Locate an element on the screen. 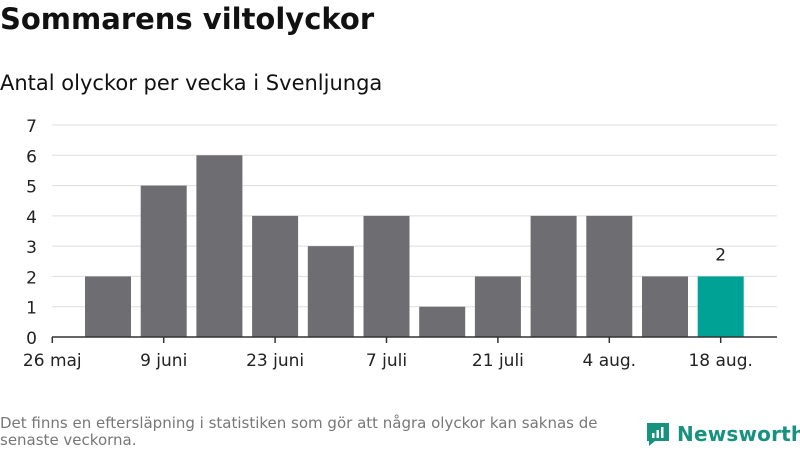 The height and width of the screenshot is (450, 800). x-tick-label: 4 aug. is located at coordinates (609, 361).